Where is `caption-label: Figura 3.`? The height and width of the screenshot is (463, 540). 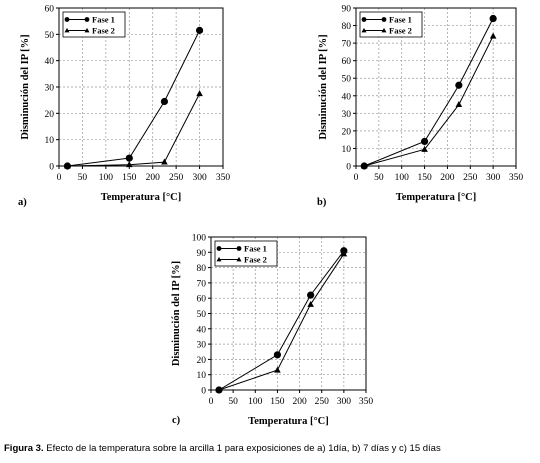 caption-label: Figura 3. is located at coordinates (24, 448).